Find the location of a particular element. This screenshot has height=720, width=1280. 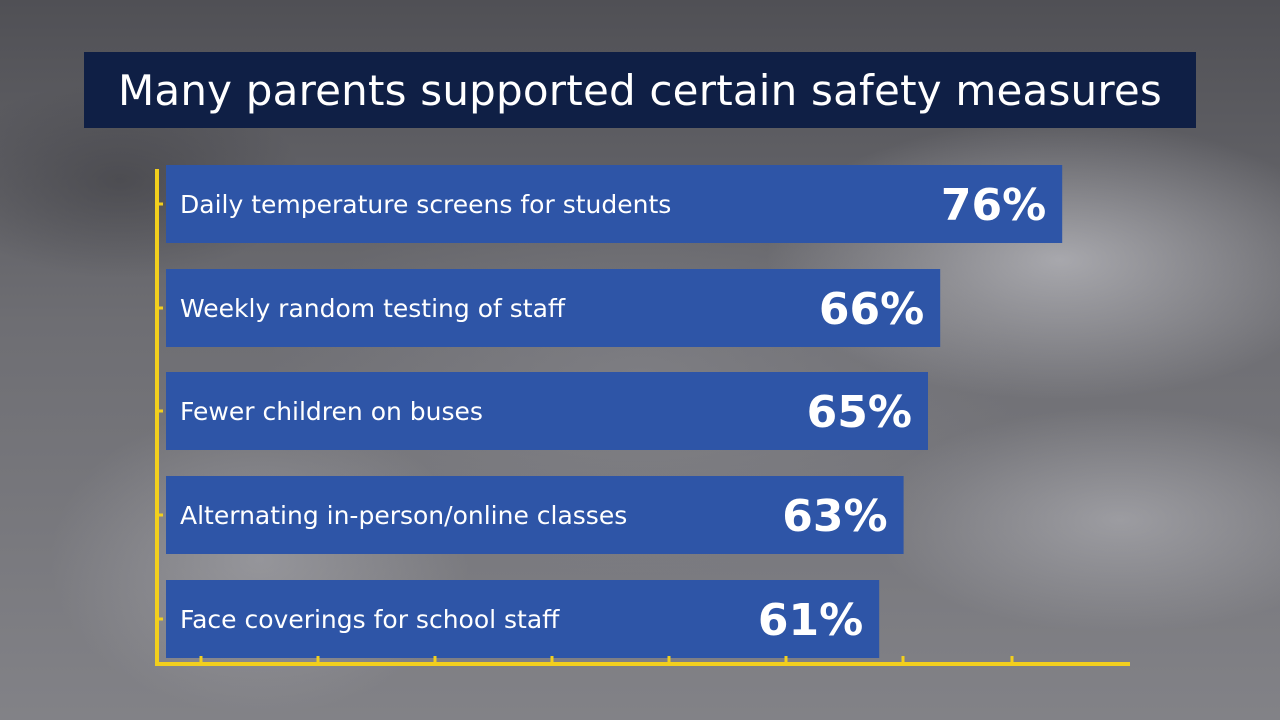

bar-value-4: 63% is located at coordinates (834, 516).